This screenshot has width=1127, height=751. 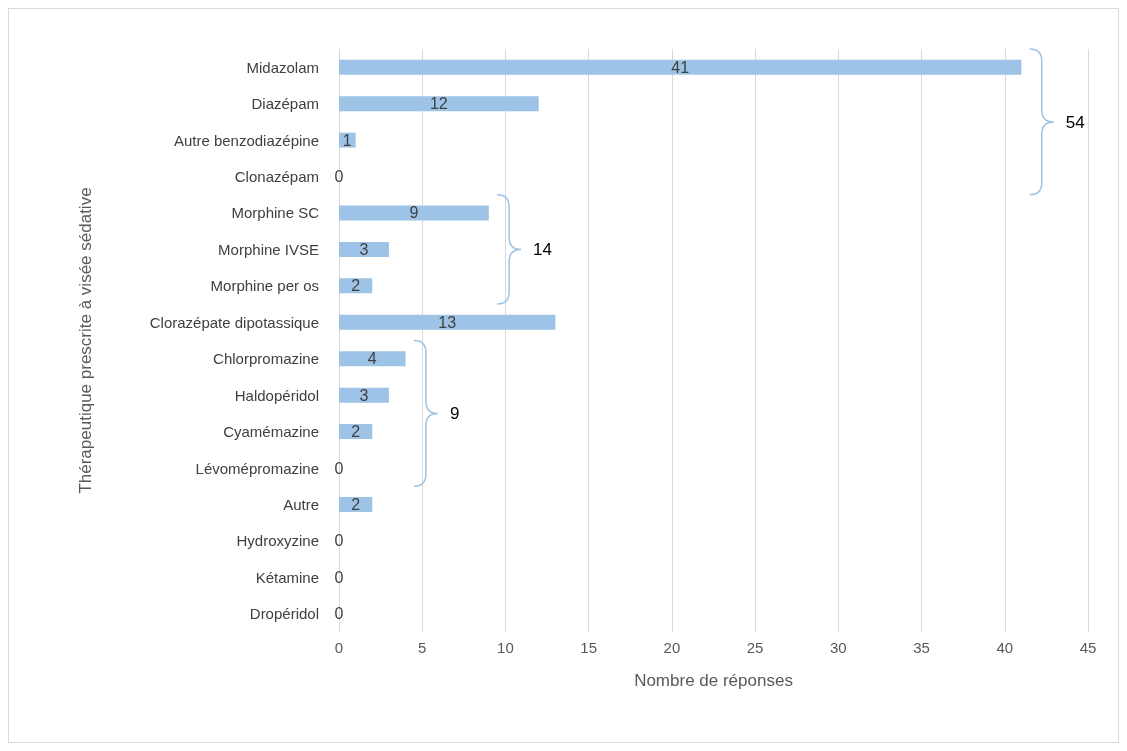 I want to click on y-tick-label: Chlorpromazine, so click(x=266, y=359).